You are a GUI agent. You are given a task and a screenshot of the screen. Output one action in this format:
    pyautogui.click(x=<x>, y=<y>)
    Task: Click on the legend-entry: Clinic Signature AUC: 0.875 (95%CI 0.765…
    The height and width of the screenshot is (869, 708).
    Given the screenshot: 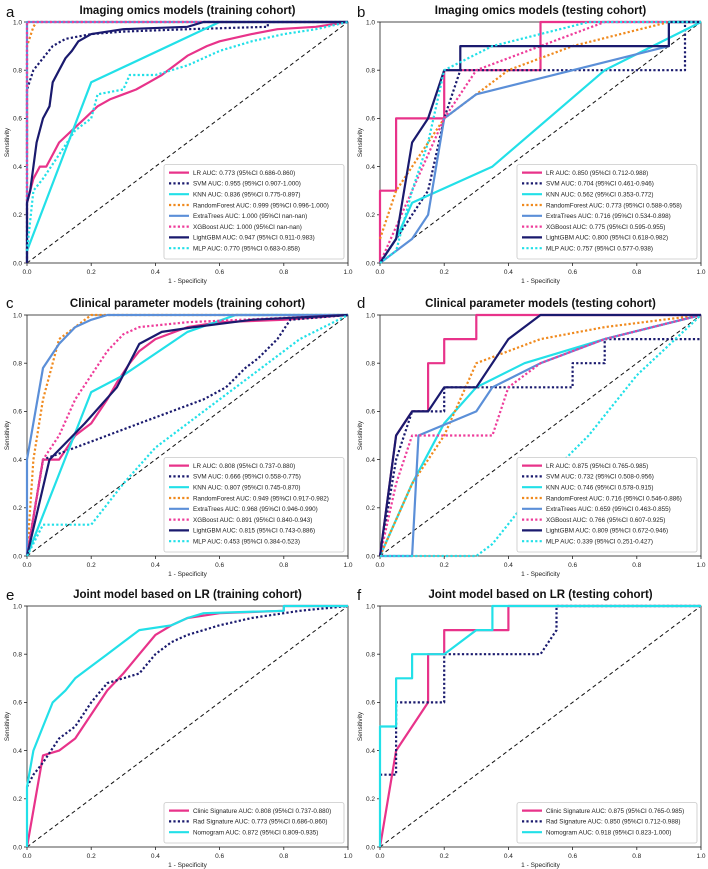 What is the action you would take?
    pyautogui.click(x=615, y=811)
    